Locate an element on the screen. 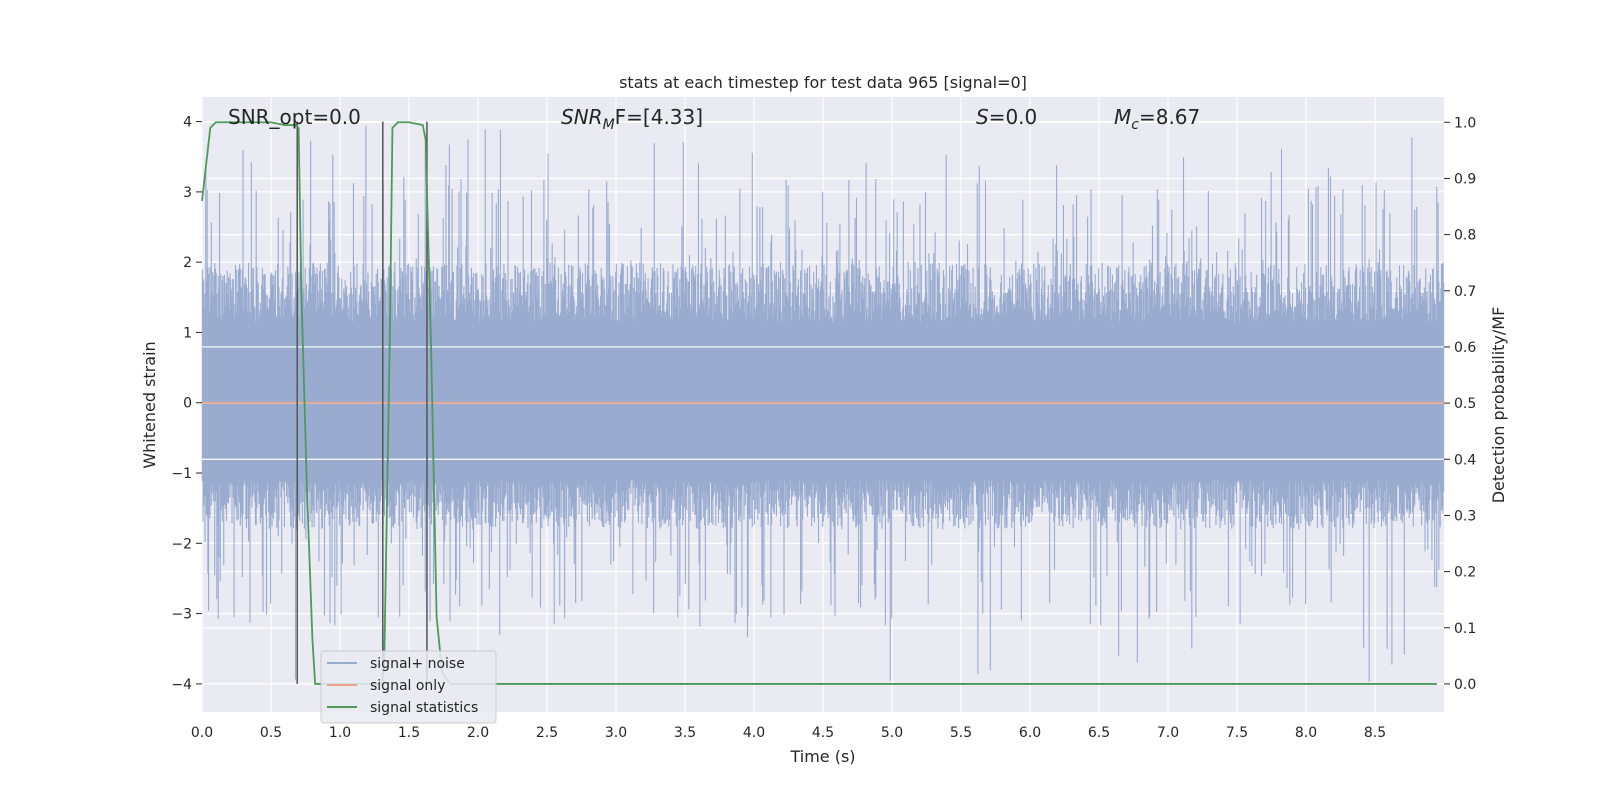 This screenshot has height=800, width=1600. x-tick-label-13: 6.5 is located at coordinates (1099, 733).